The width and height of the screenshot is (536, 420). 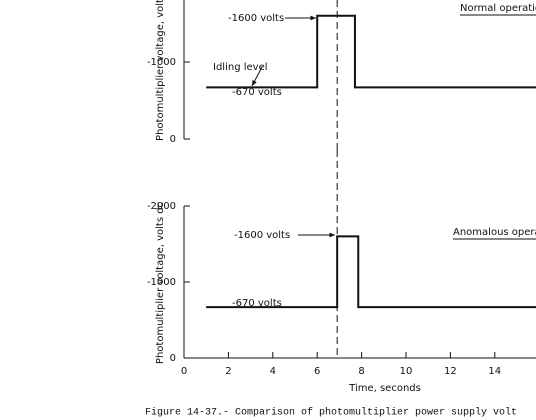 I want to click on x-tick-label: 0, so click(x=184, y=371).